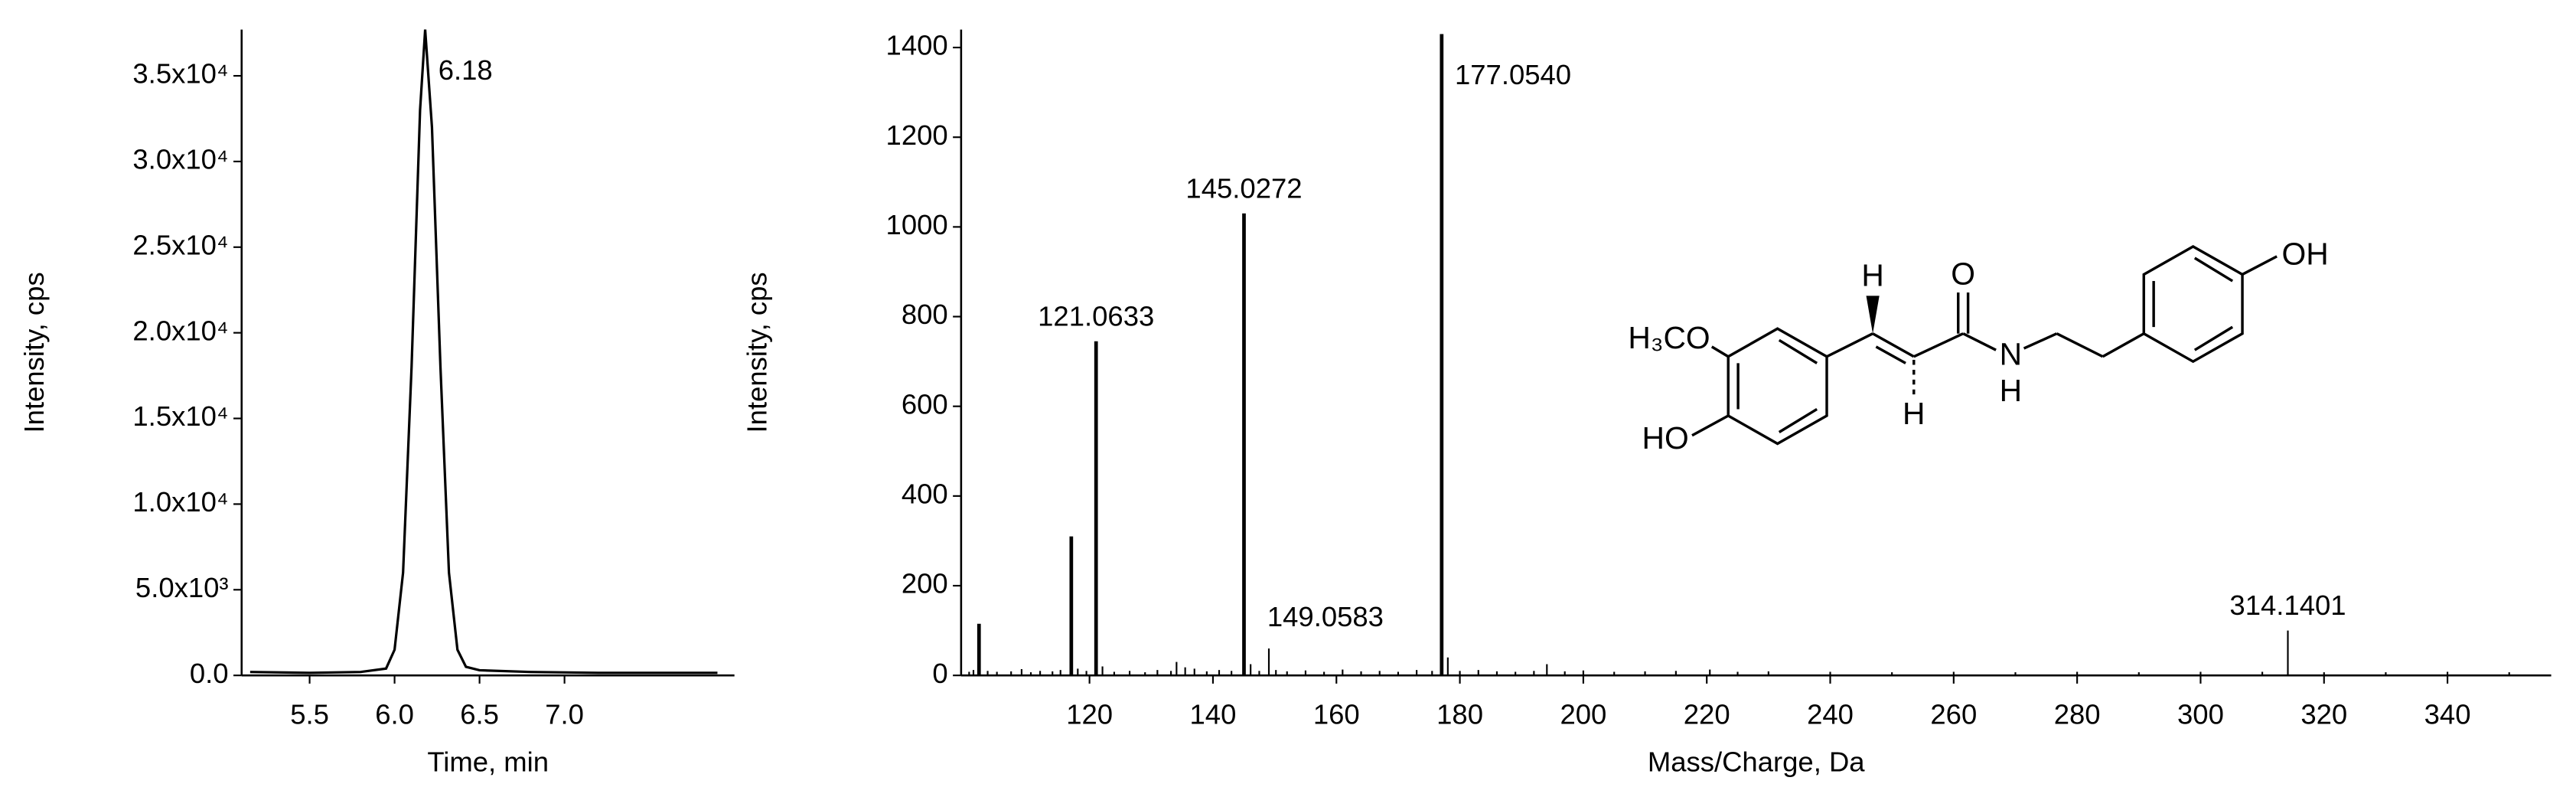  What do you see at coordinates (210, 673) in the screenshot?
I see `y-tick-label: 0.0` at bounding box center [210, 673].